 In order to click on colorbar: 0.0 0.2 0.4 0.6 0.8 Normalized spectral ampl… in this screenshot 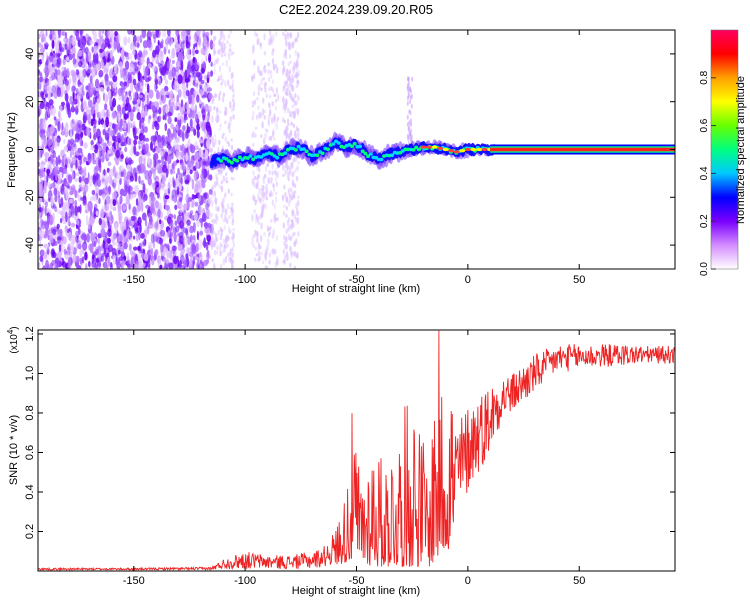, I will do `click(723, 152)`.